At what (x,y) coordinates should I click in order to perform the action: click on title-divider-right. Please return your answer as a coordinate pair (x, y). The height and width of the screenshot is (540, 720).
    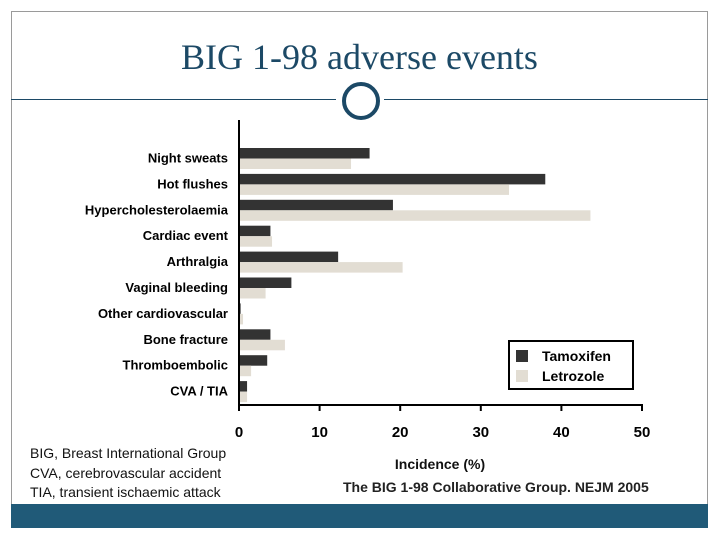
    Looking at the image, I should click on (546, 99).